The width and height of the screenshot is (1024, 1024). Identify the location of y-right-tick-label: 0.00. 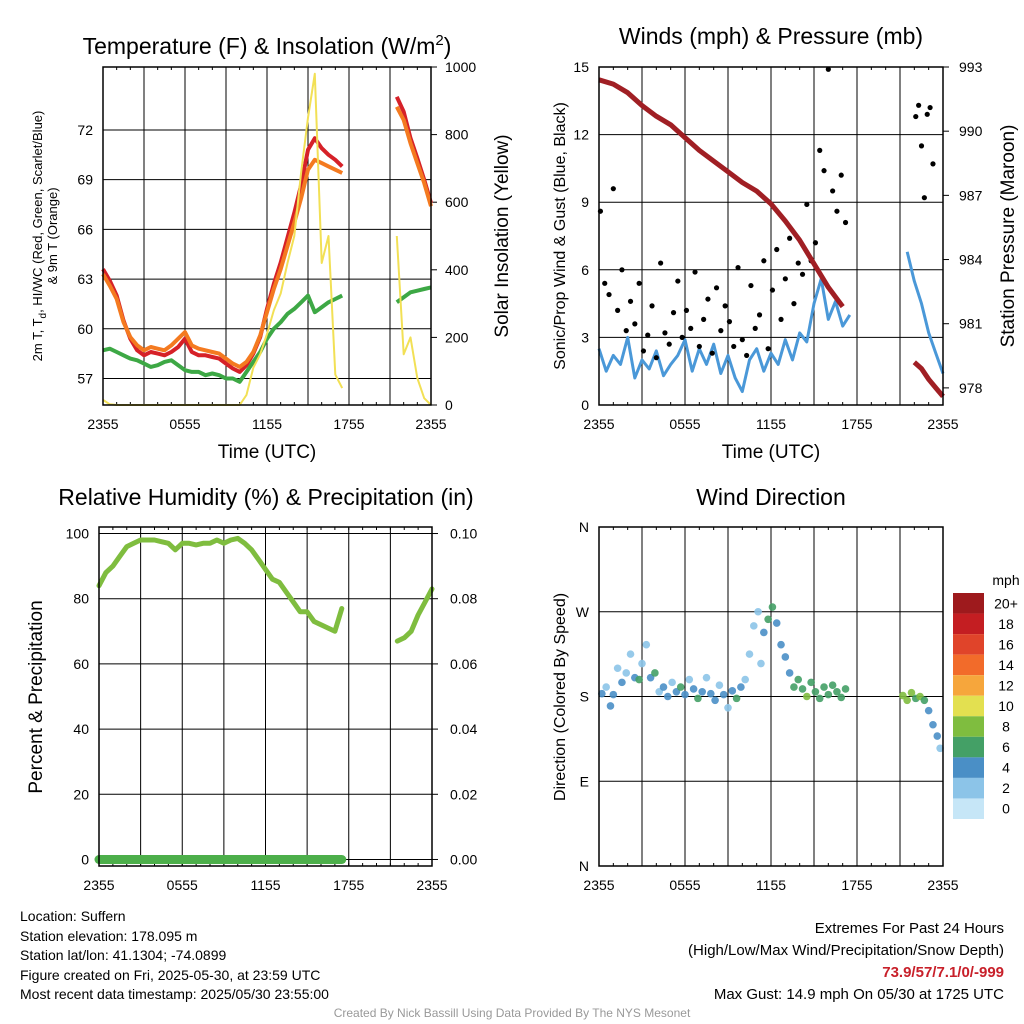
(463, 859).